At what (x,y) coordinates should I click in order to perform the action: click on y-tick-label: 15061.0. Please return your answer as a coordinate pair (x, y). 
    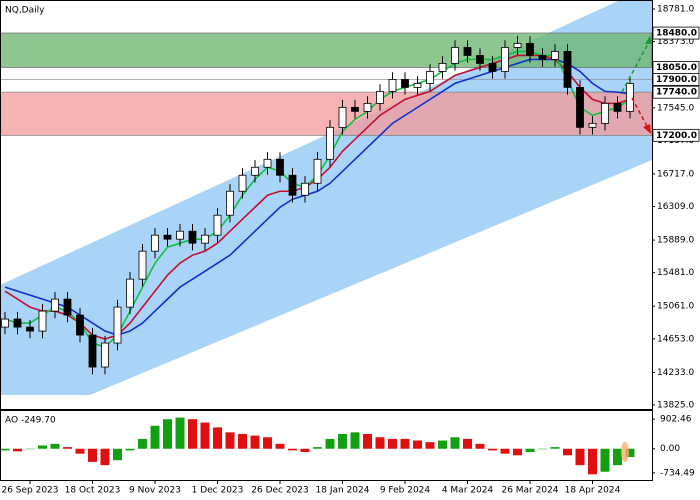
    Looking at the image, I should click on (675, 307).